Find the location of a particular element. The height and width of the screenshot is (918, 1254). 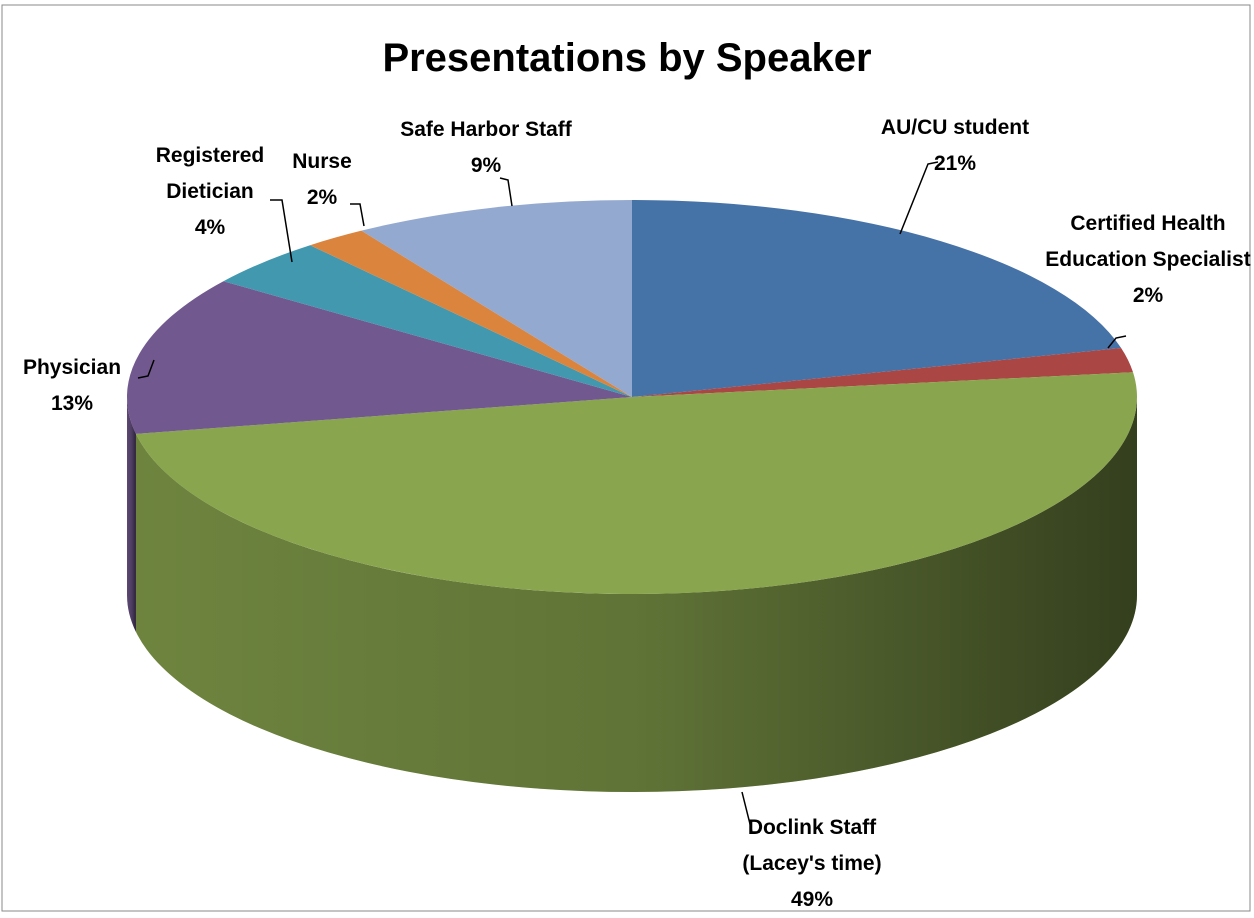

data-label: Registered Dietician 4% is located at coordinates (210, 192).